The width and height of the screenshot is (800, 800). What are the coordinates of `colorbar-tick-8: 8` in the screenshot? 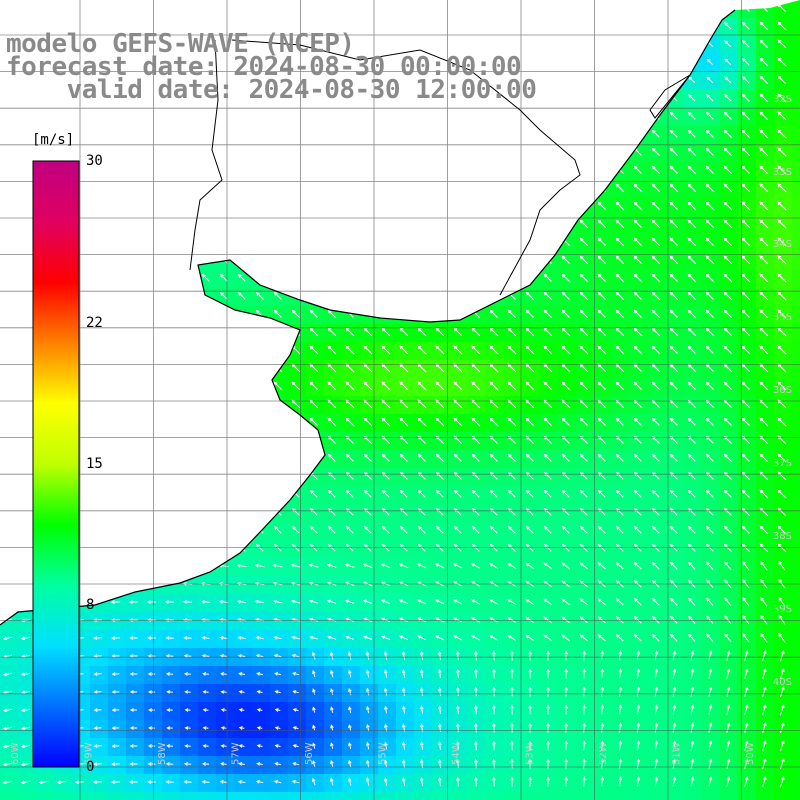 It's located at (90, 605).